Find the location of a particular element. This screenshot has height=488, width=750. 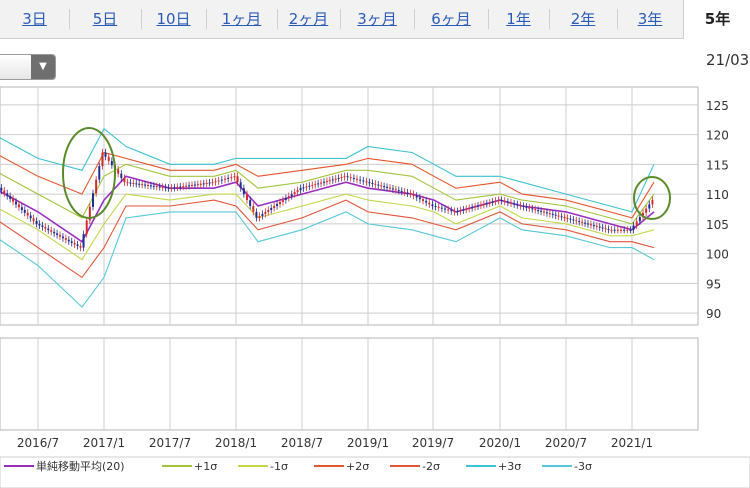

y-tick-label: 115 is located at coordinates (717, 165).